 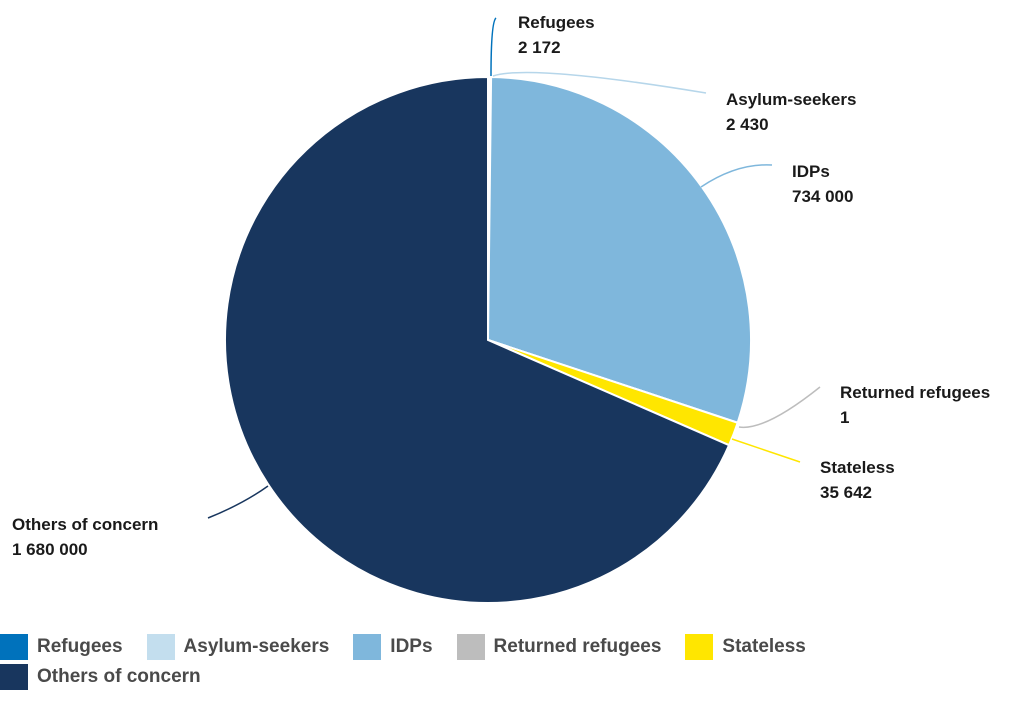 What do you see at coordinates (14, 677) in the screenshot?
I see `legend-swatch-others-of-concern` at bounding box center [14, 677].